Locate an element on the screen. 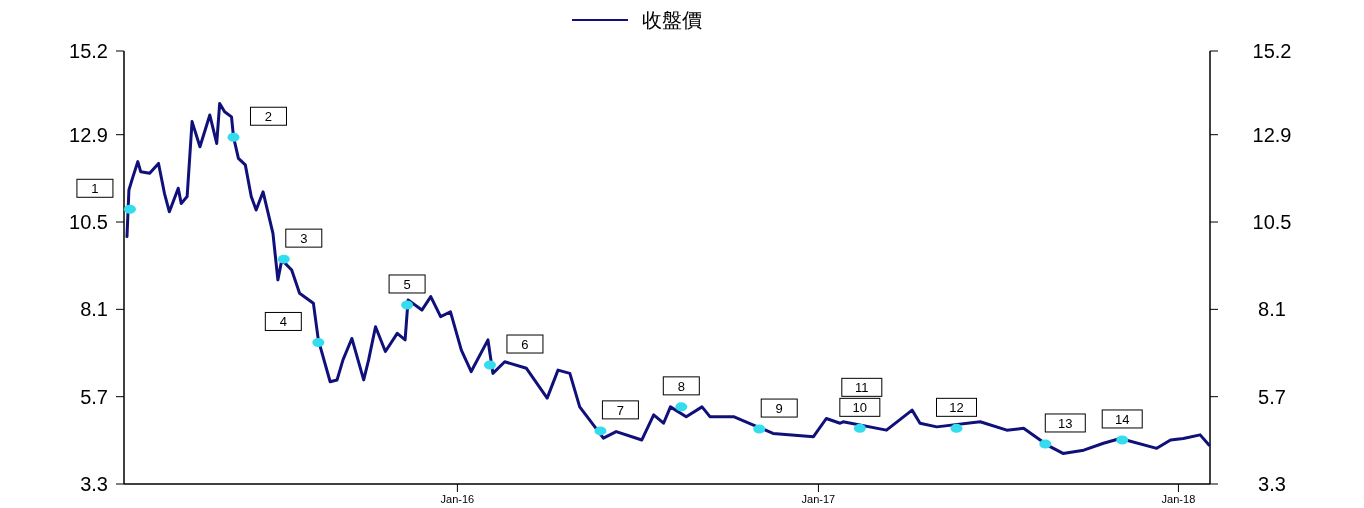 The image size is (1364, 508). y-tick-label: 12.9 is located at coordinates (88, 134).